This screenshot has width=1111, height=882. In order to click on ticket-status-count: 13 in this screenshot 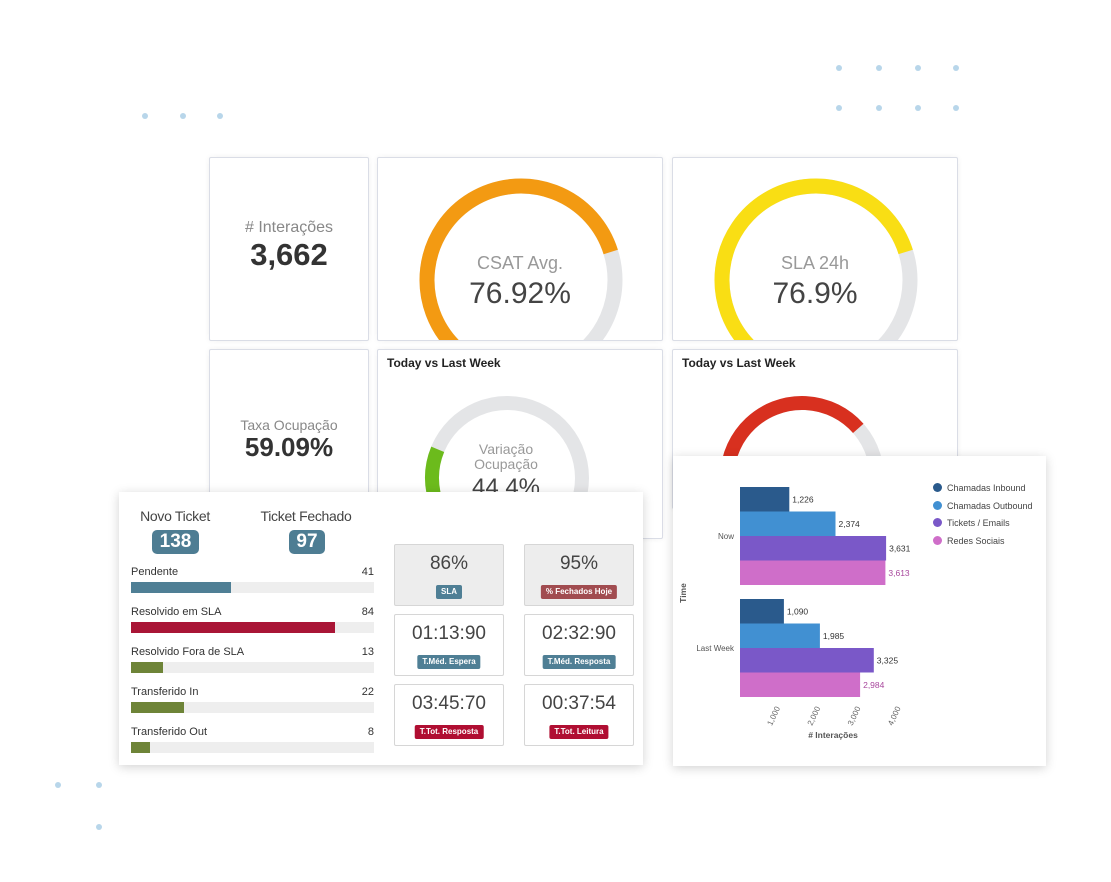, I will do `click(367, 652)`.